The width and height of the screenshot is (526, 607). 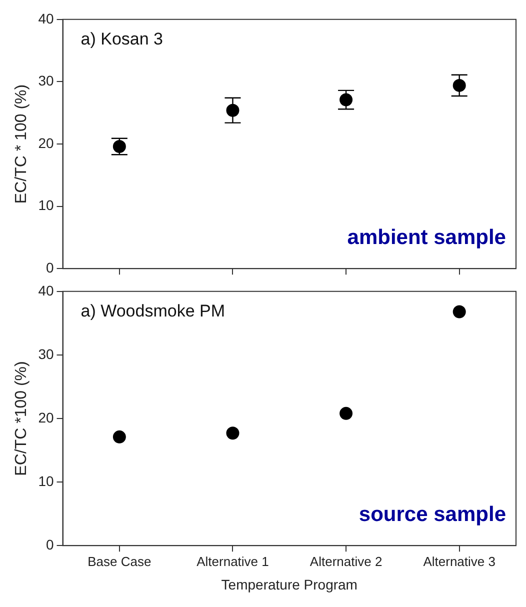 I want to click on annotation: source sample, so click(x=432, y=514).